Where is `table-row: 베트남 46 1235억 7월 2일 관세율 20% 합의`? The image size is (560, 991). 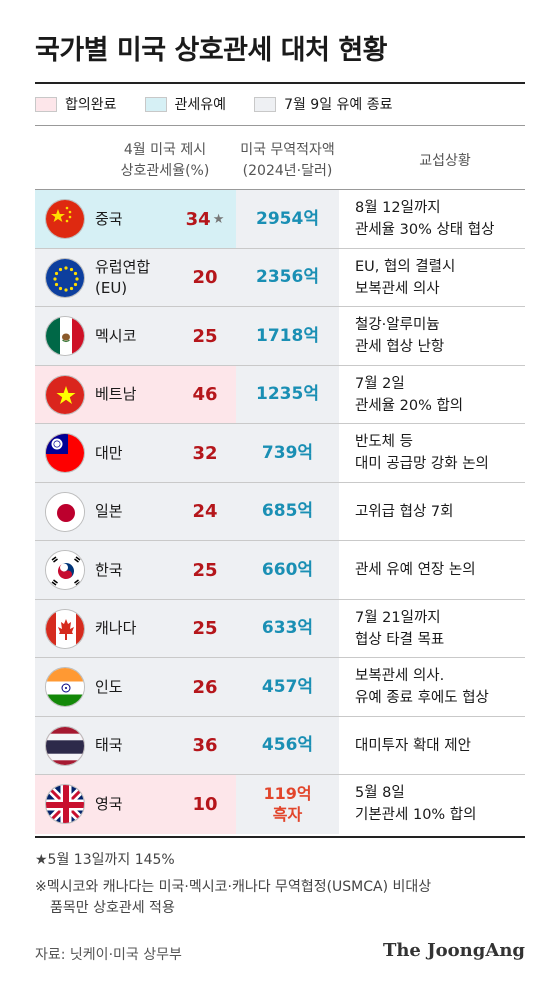 table-row: 베트남 46 1235억 7월 2일 관세율 20% 합의 is located at coordinates (280, 394).